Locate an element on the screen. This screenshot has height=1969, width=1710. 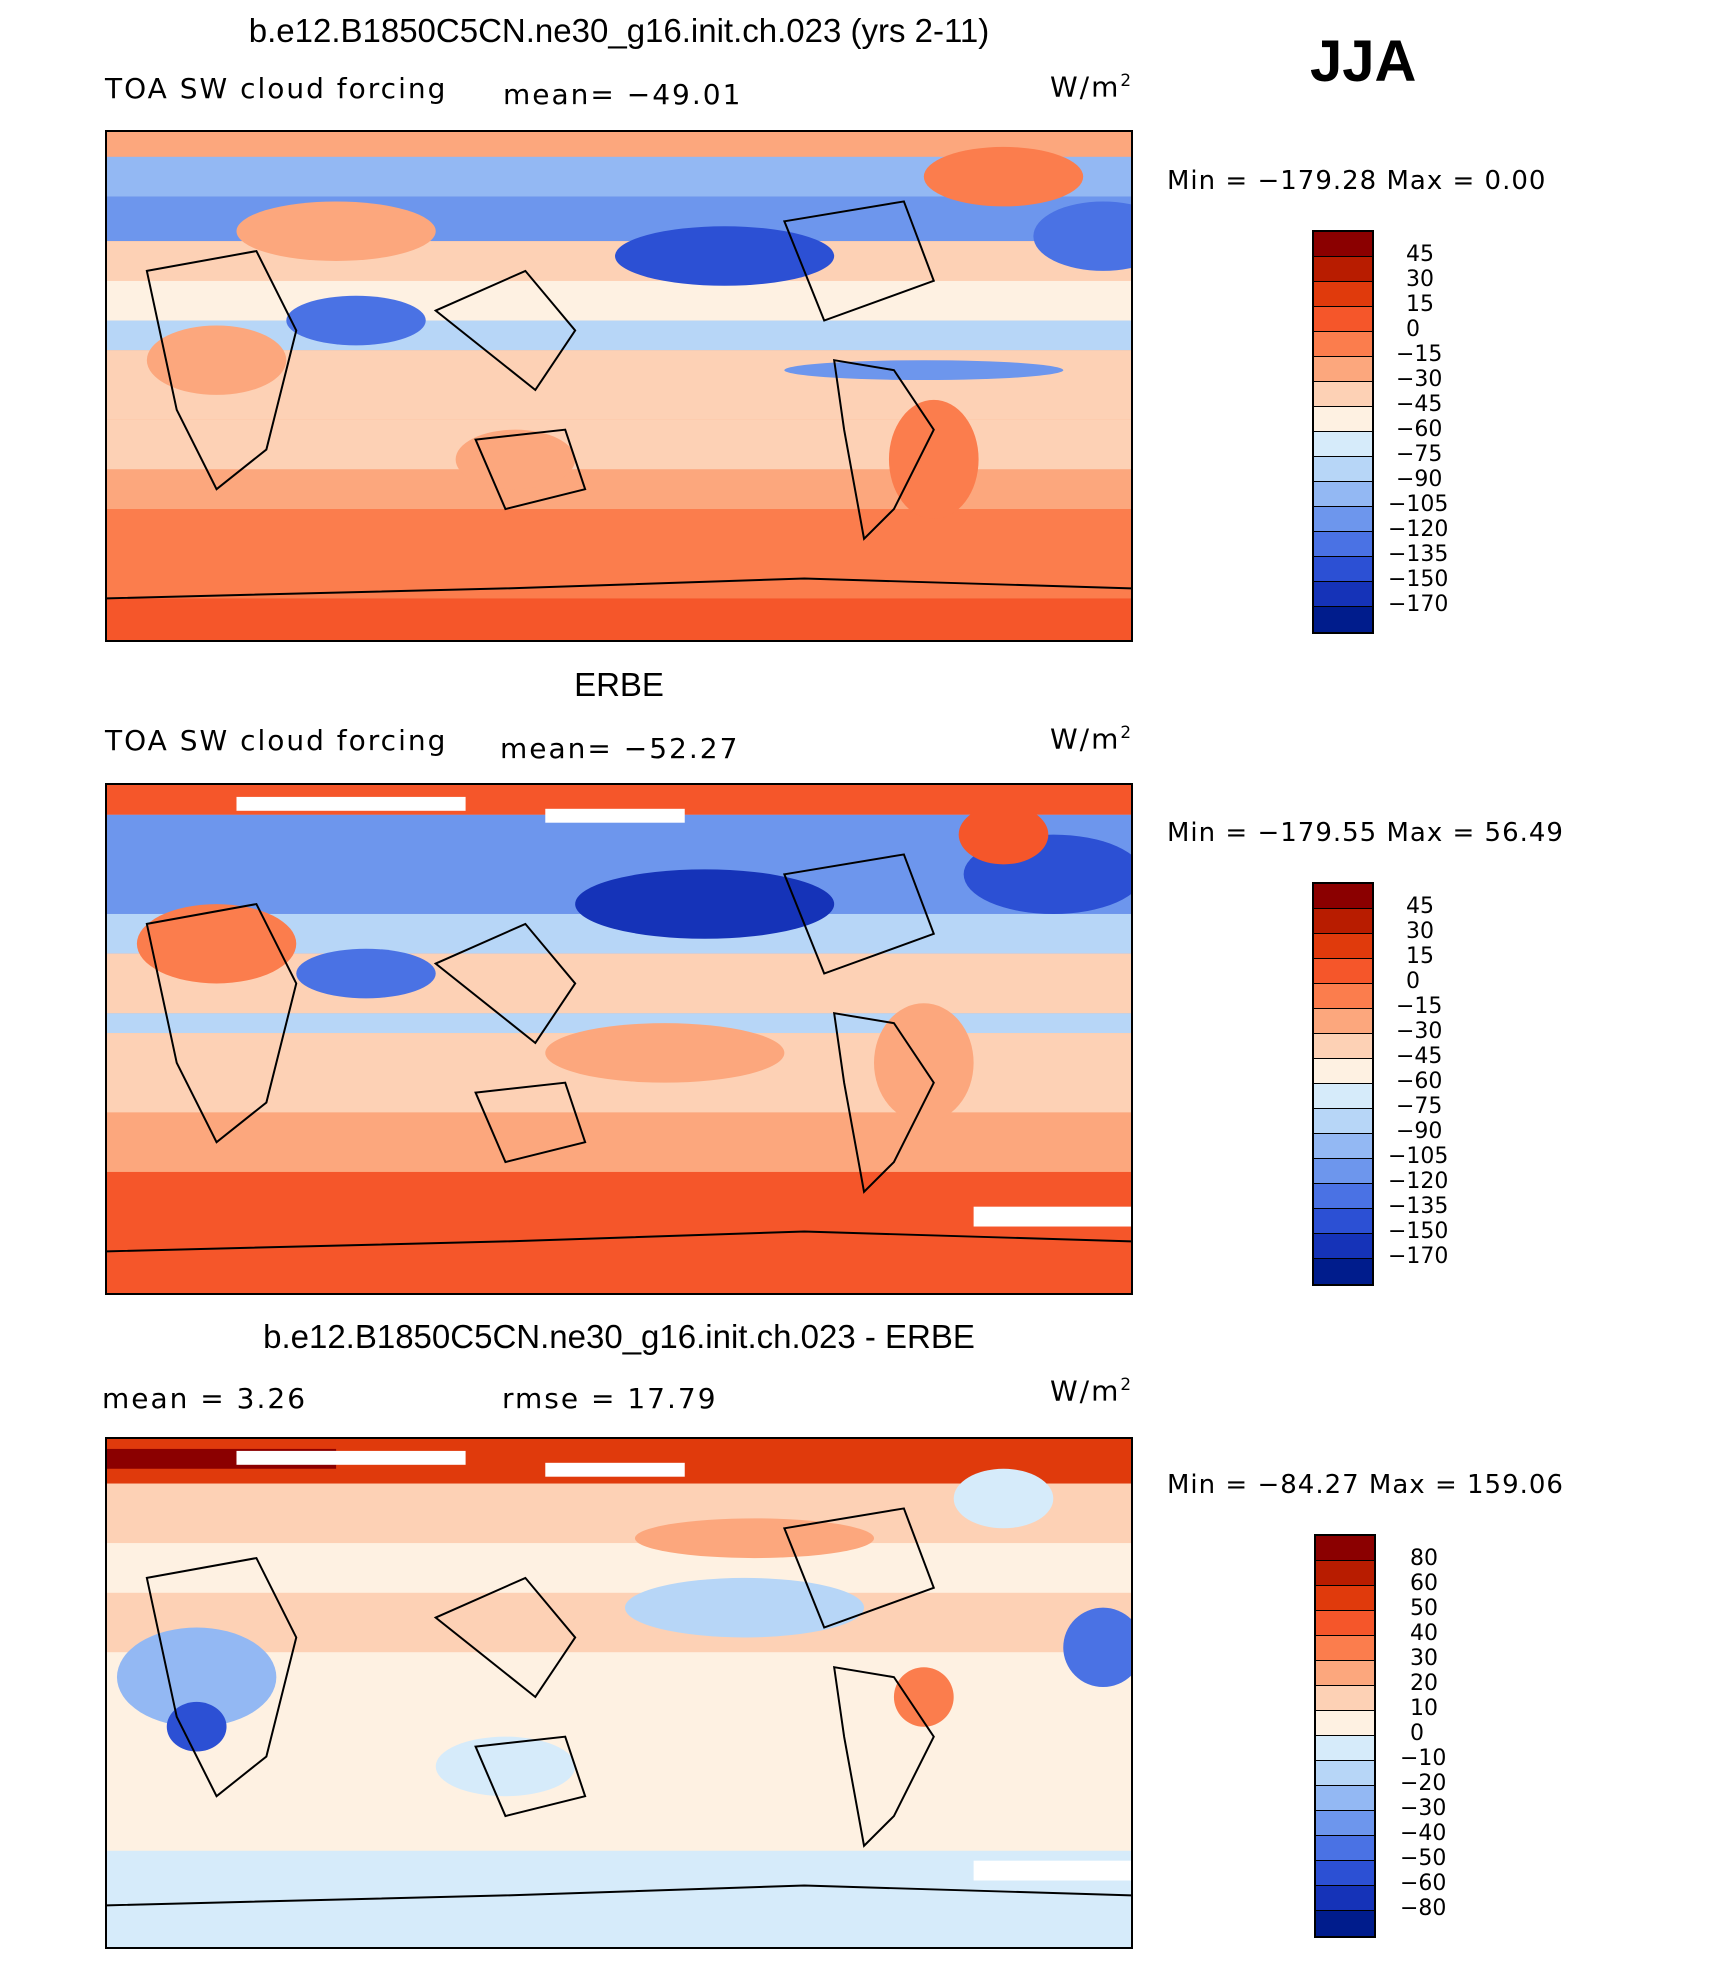
colorbar-tick-label: −15 is located at coordinates (1419, 354).